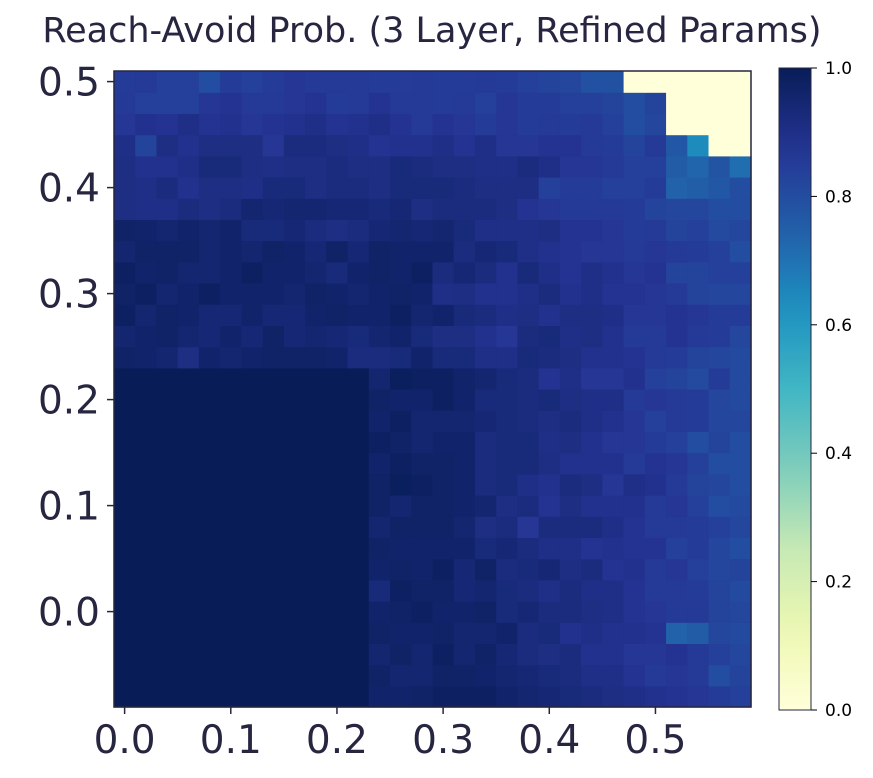 This screenshot has width=873, height=778. Describe the element at coordinates (795, 389) in the screenshot. I see `colorbar` at that location.